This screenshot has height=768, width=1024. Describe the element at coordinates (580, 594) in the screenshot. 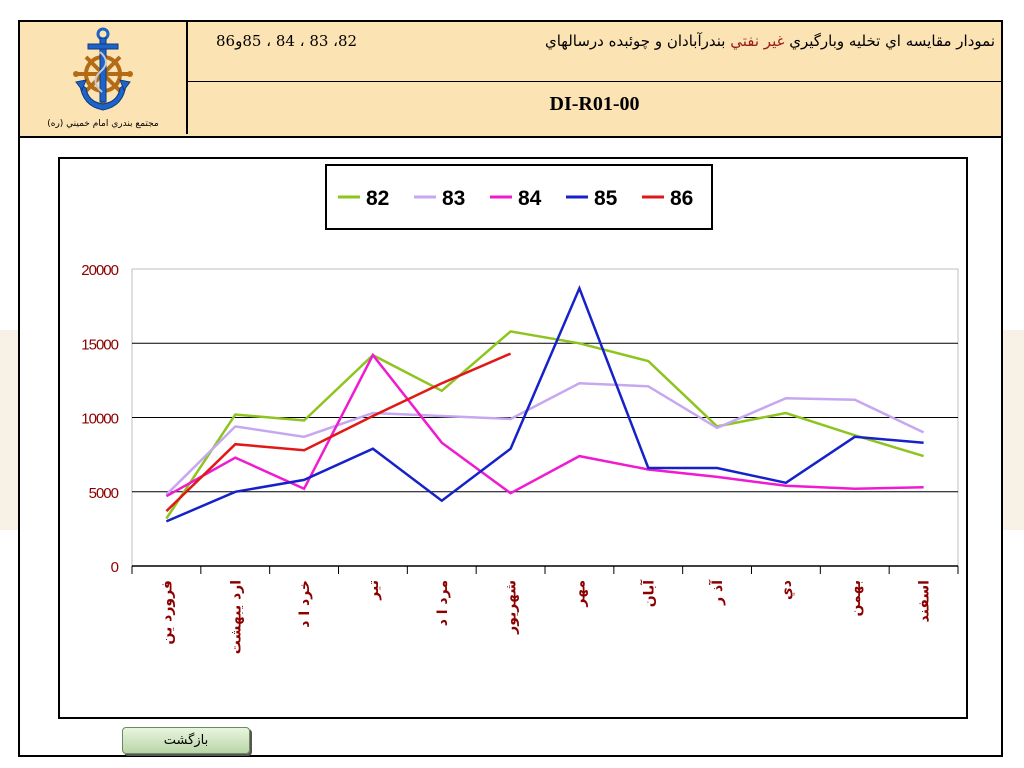

I see `x-tick-label: مهر` at that location.